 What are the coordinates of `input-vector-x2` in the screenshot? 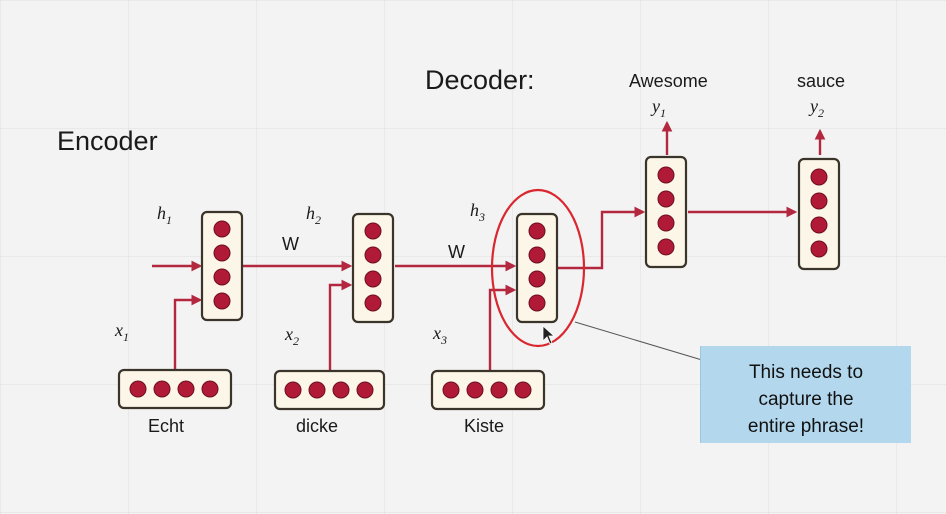 It's located at (329, 390).